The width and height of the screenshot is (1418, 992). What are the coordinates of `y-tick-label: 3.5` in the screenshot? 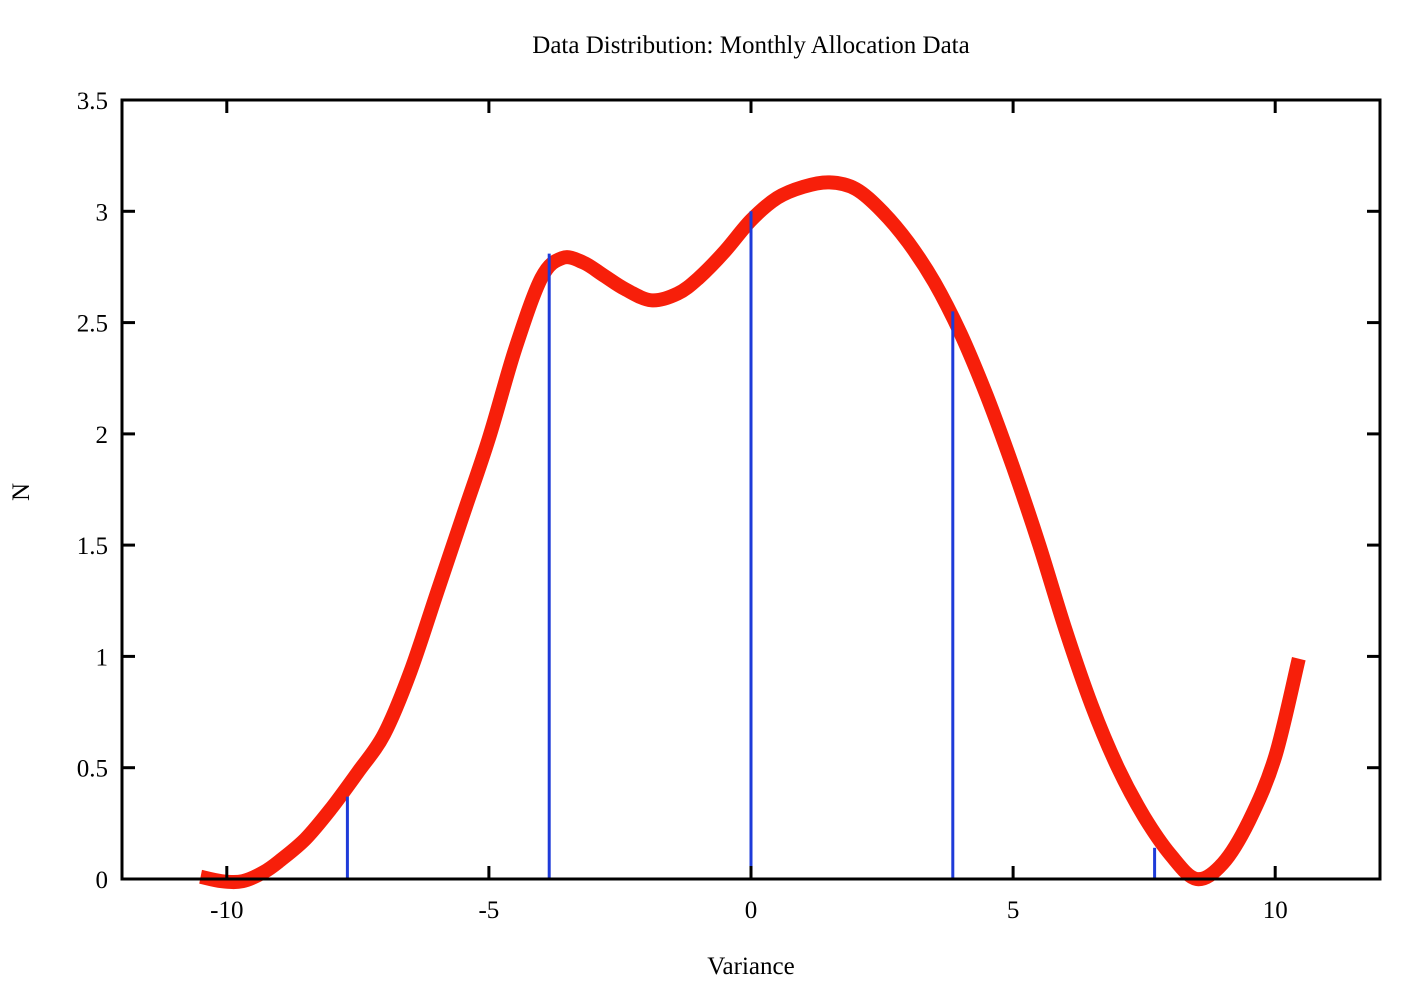 It's located at (92, 101).